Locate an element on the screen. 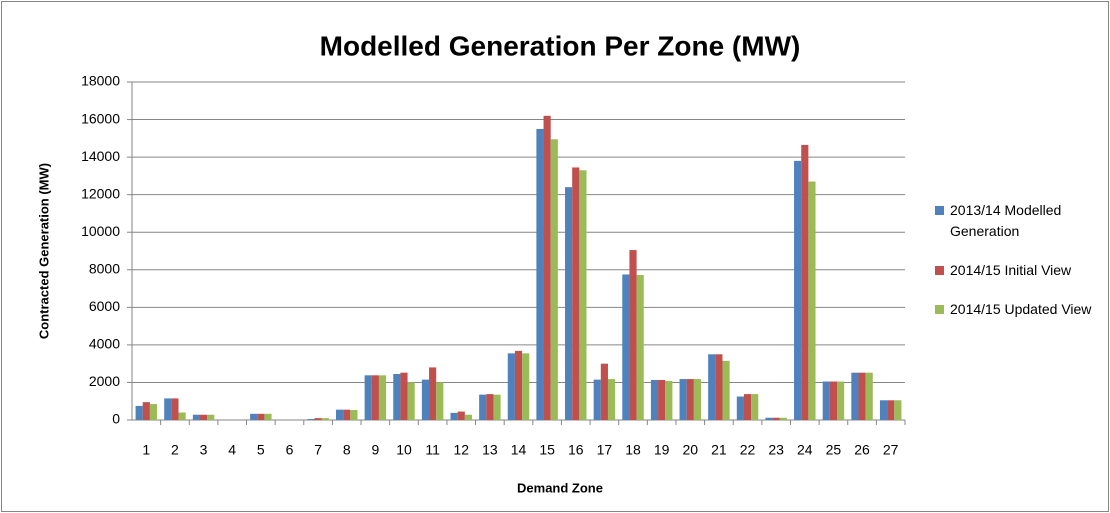  x-tick-label: 12 is located at coordinates (461, 450).